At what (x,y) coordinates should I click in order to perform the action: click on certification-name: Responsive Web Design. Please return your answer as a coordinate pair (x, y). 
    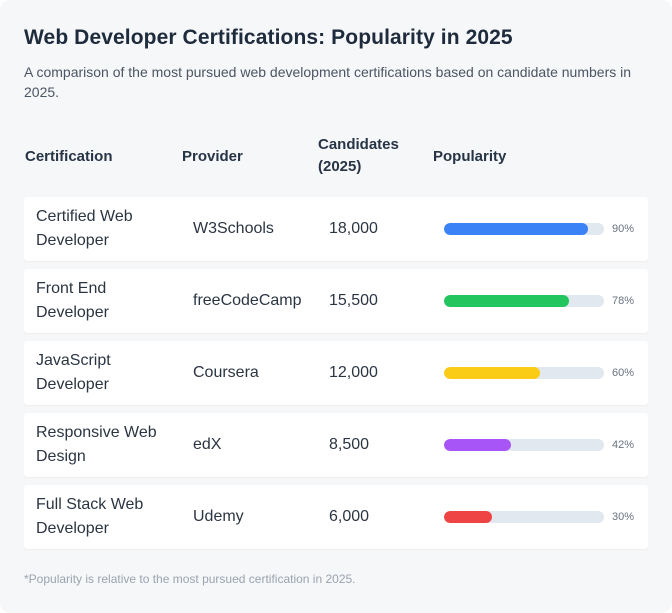
    Looking at the image, I should click on (106, 445).